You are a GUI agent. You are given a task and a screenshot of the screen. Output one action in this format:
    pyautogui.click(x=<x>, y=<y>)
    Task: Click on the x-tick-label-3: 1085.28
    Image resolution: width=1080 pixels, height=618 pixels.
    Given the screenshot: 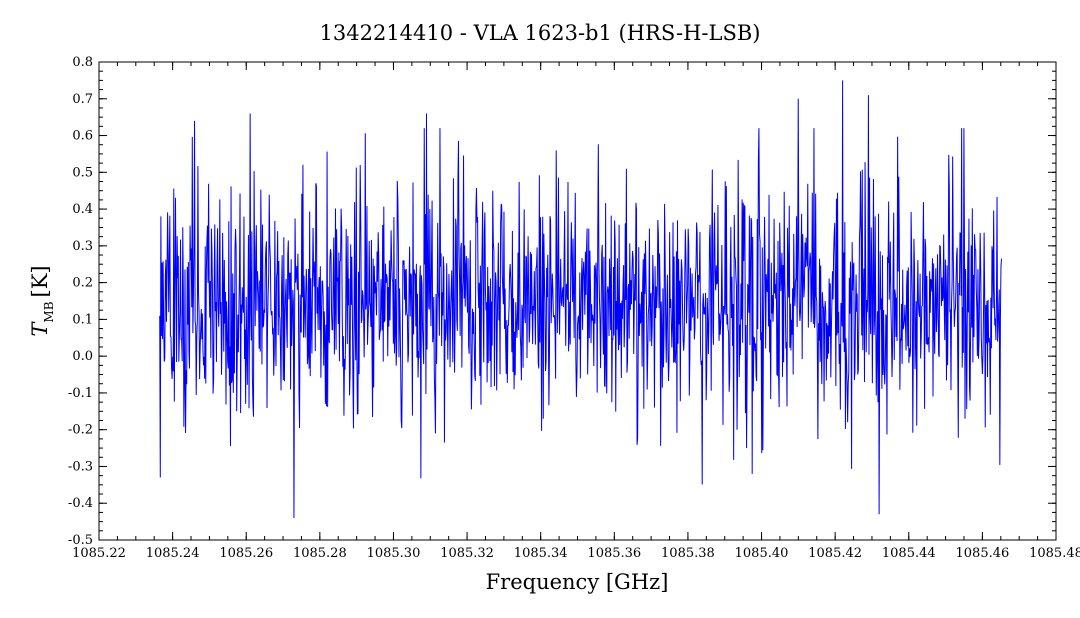 What is the action you would take?
    pyautogui.click(x=320, y=553)
    